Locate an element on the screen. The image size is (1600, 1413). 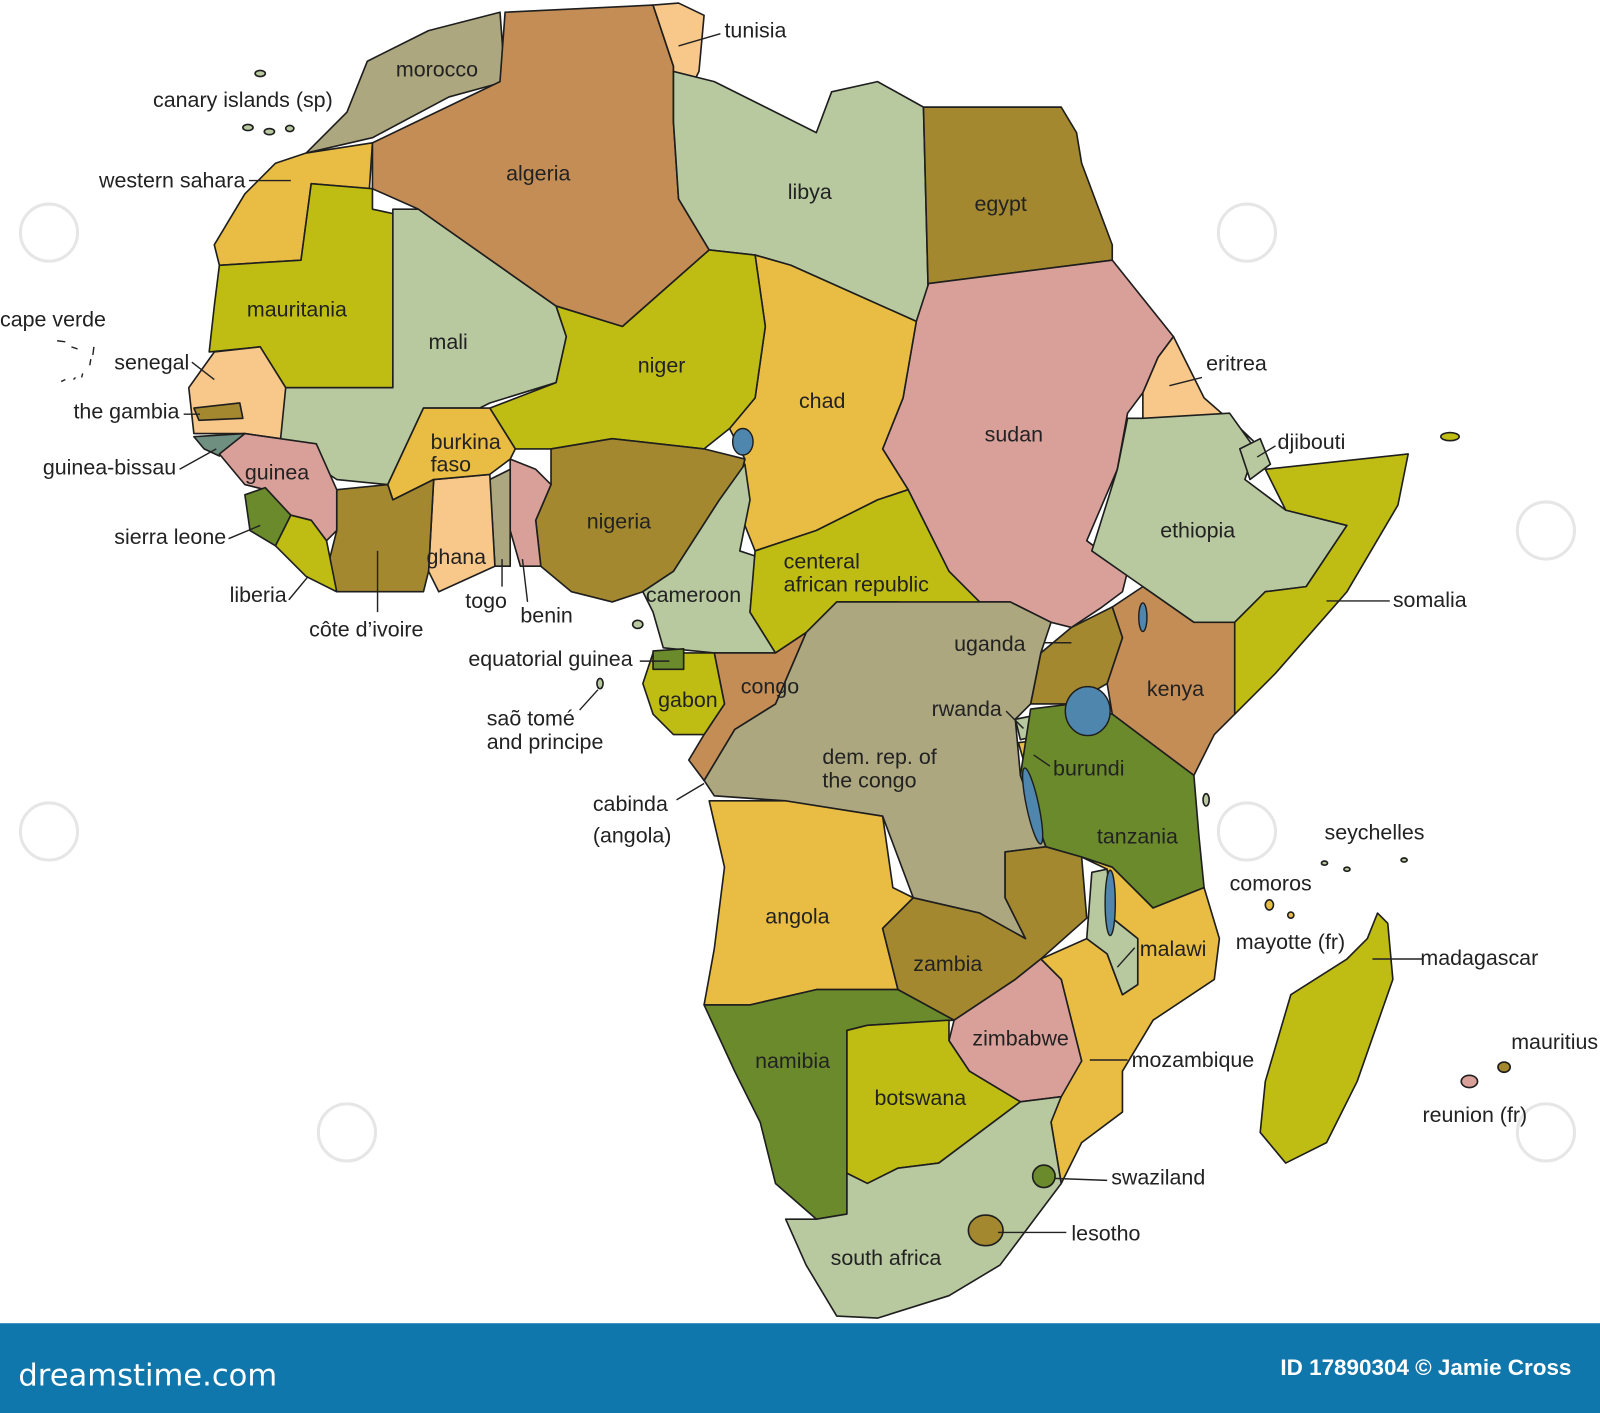
label-central-african-republic: centeral is located at coordinates (822, 561).